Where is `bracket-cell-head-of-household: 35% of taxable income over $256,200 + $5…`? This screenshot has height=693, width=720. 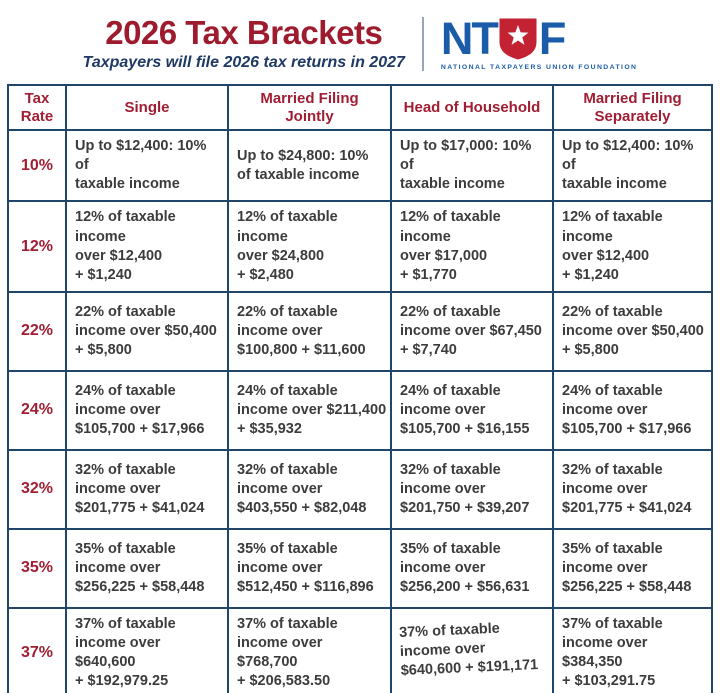 bracket-cell-head-of-household: 35% of taxable income over $256,200 + $5… is located at coordinates (472, 568).